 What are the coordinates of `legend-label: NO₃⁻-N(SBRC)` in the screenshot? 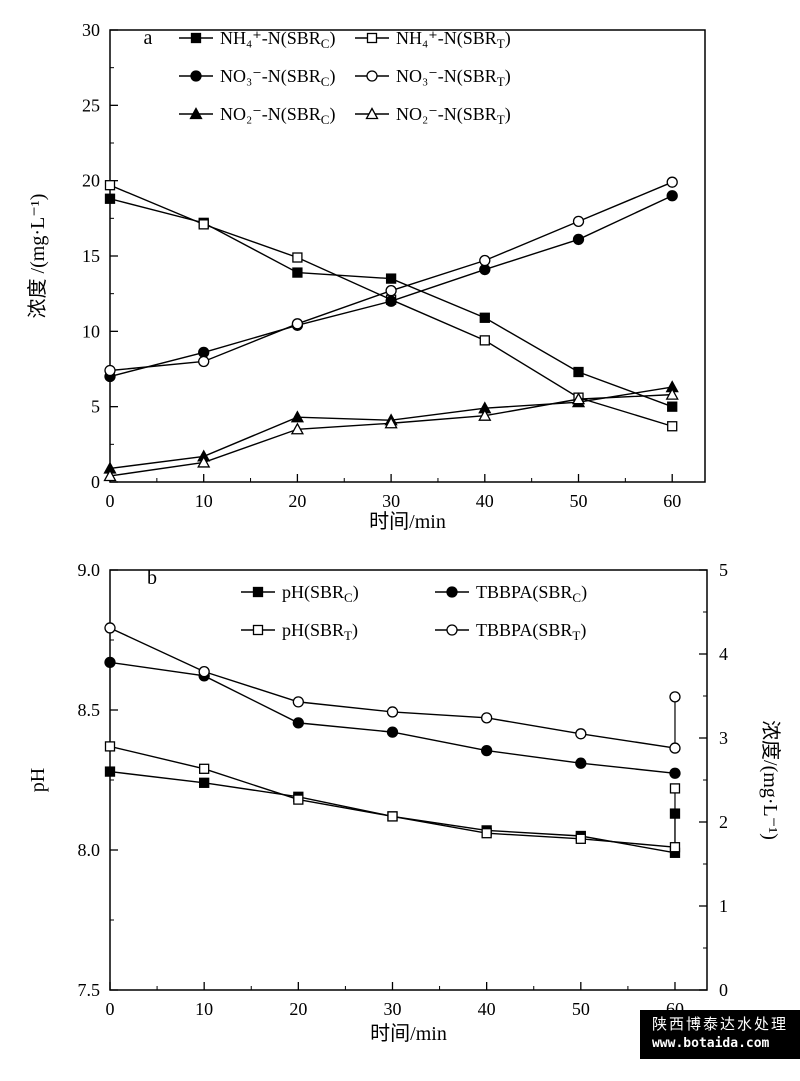 It's located at (277, 77).